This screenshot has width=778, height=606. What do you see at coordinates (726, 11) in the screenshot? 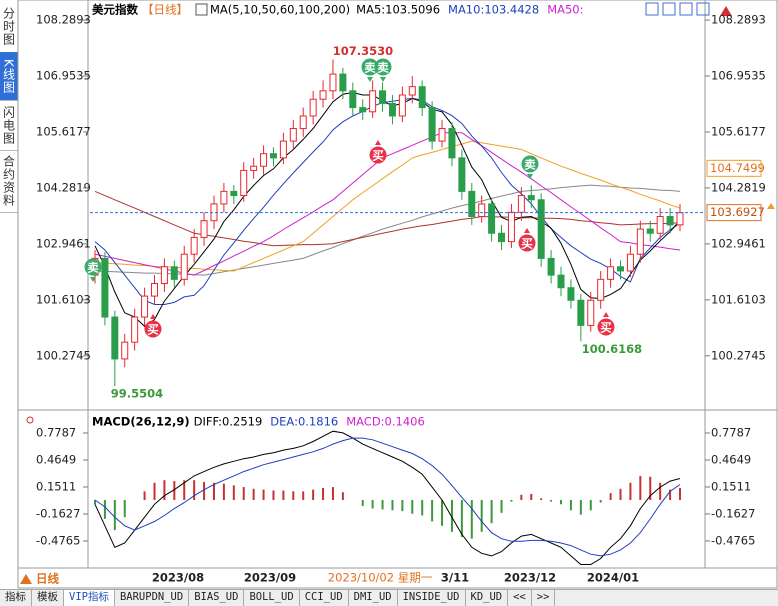
I see `up-icon` at bounding box center [726, 11].